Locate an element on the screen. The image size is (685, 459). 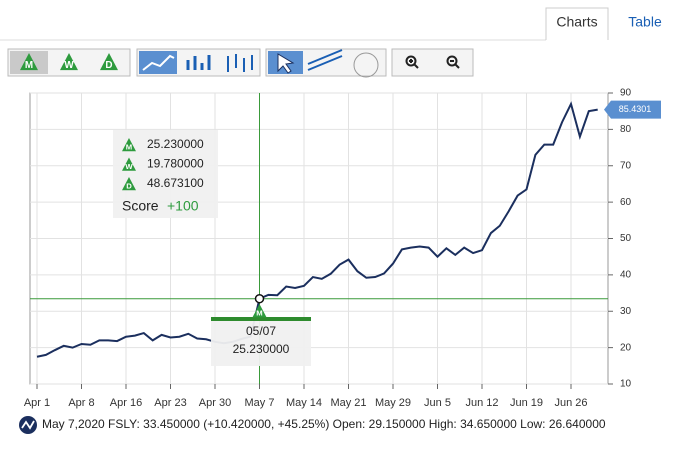
y-tick-label: 30 is located at coordinates (626, 311).